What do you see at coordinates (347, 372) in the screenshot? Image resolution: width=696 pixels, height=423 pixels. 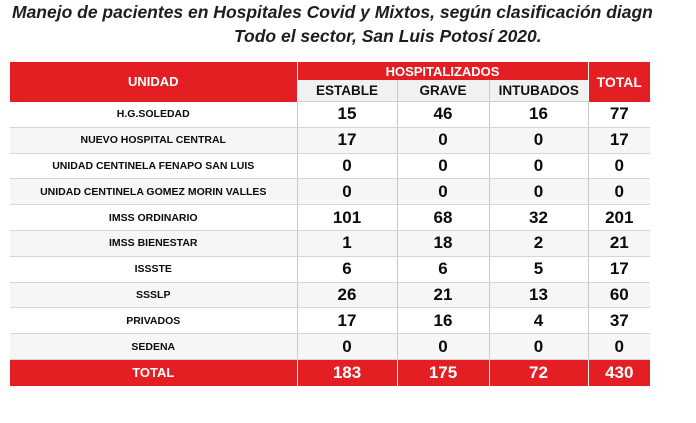 I see `totals-estable: 183` at bounding box center [347, 372].